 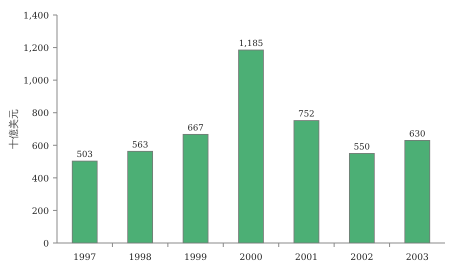 I want to click on data-label: 1,185, so click(x=251, y=44).